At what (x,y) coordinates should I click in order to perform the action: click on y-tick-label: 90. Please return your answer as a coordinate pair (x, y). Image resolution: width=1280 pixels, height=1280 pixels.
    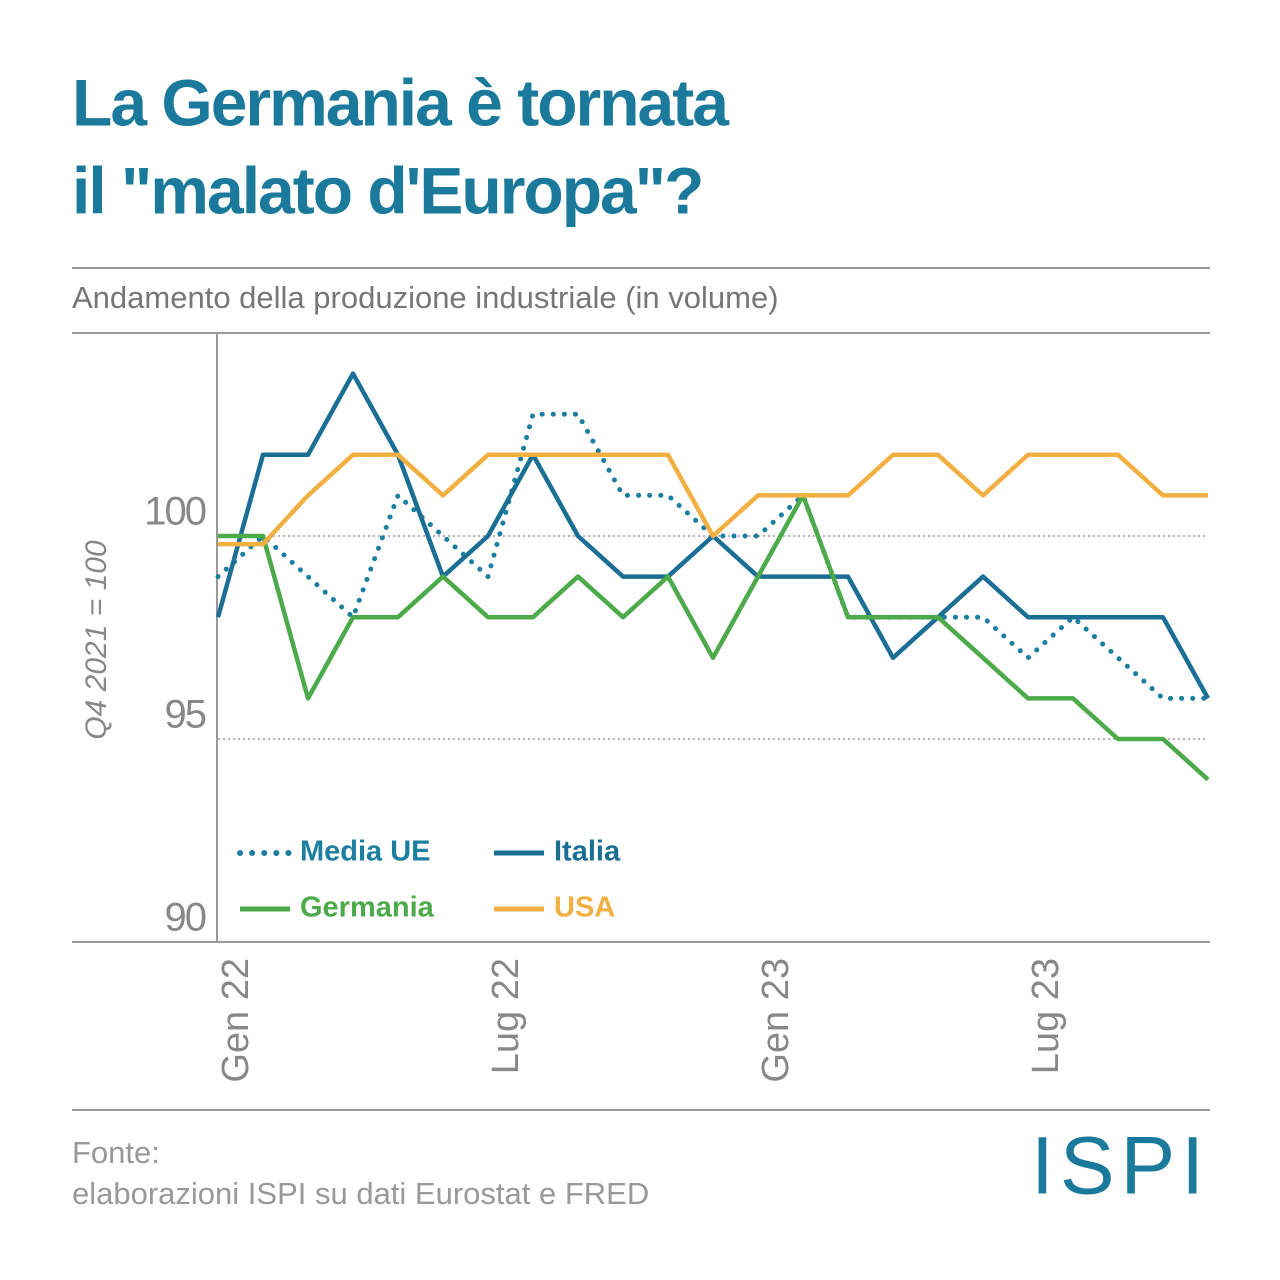
    Looking at the image, I should click on (185, 918).